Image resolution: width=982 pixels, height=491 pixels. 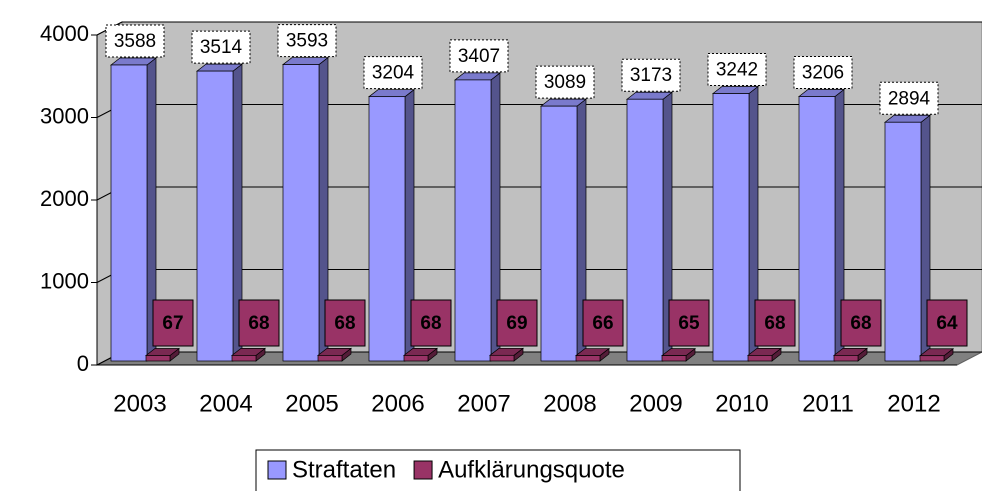 I want to click on legend-label: Straftaten, so click(x=344, y=469).